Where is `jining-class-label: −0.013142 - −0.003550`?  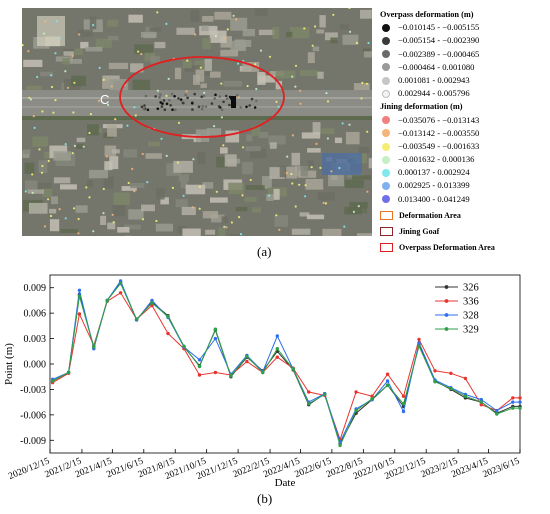
jining-class-label: −0.013142 - −0.003550 is located at coordinates (439, 132).